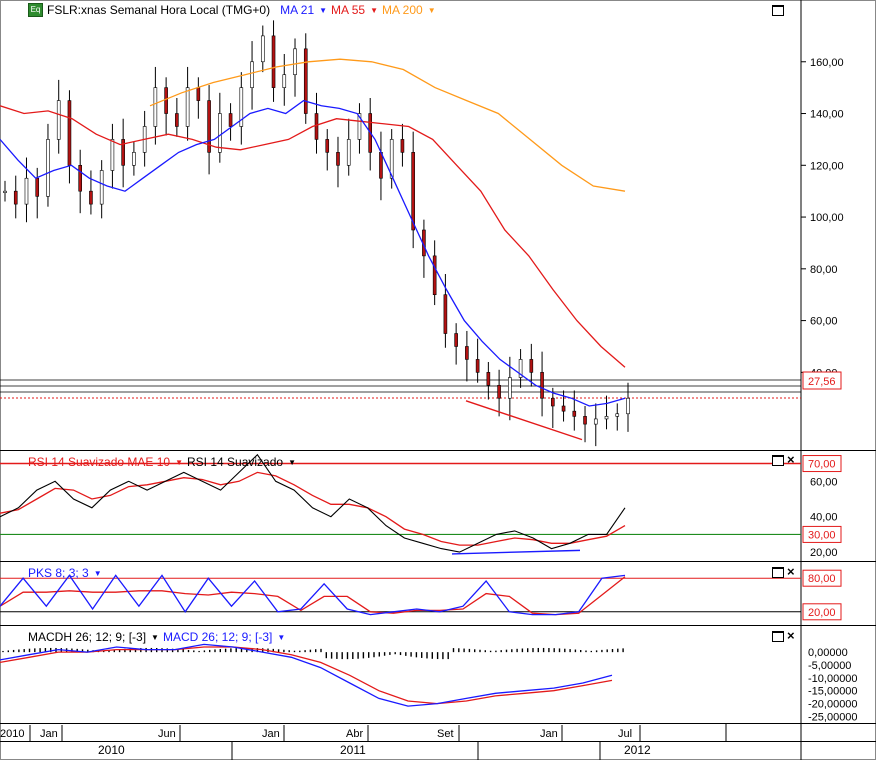 The image size is (876, 760). Describe the element at coordinates (833, 692) in the screenshot. I see `macd-axis-label: -15,00000` at that location.